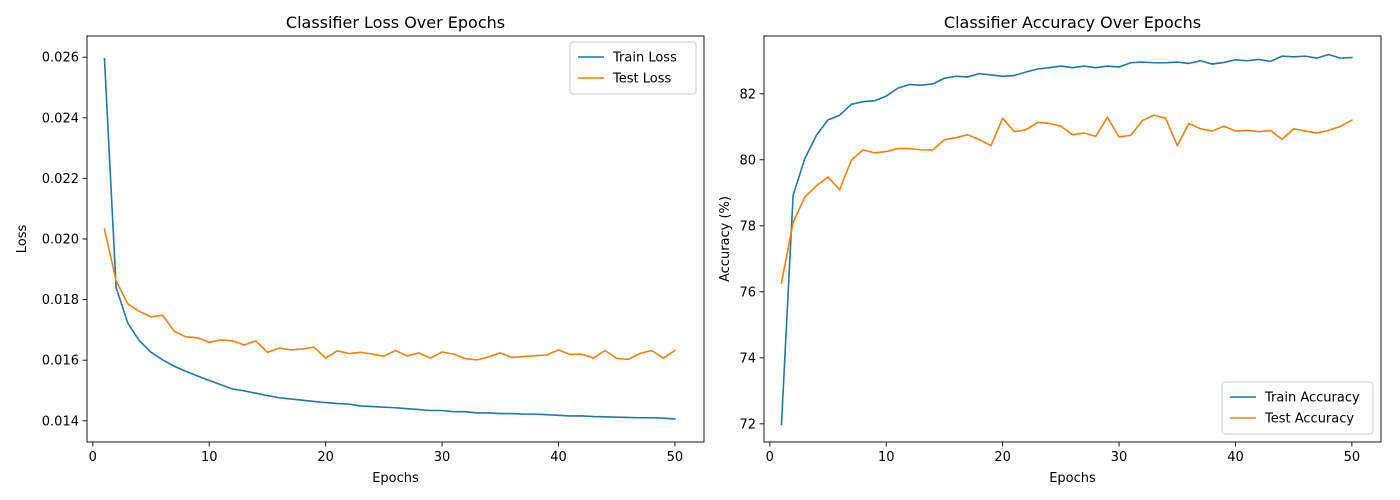 This screenshot has width=1400, height=500. I want to click on chart1-legend-label: Test Loss, so click(641, 79).